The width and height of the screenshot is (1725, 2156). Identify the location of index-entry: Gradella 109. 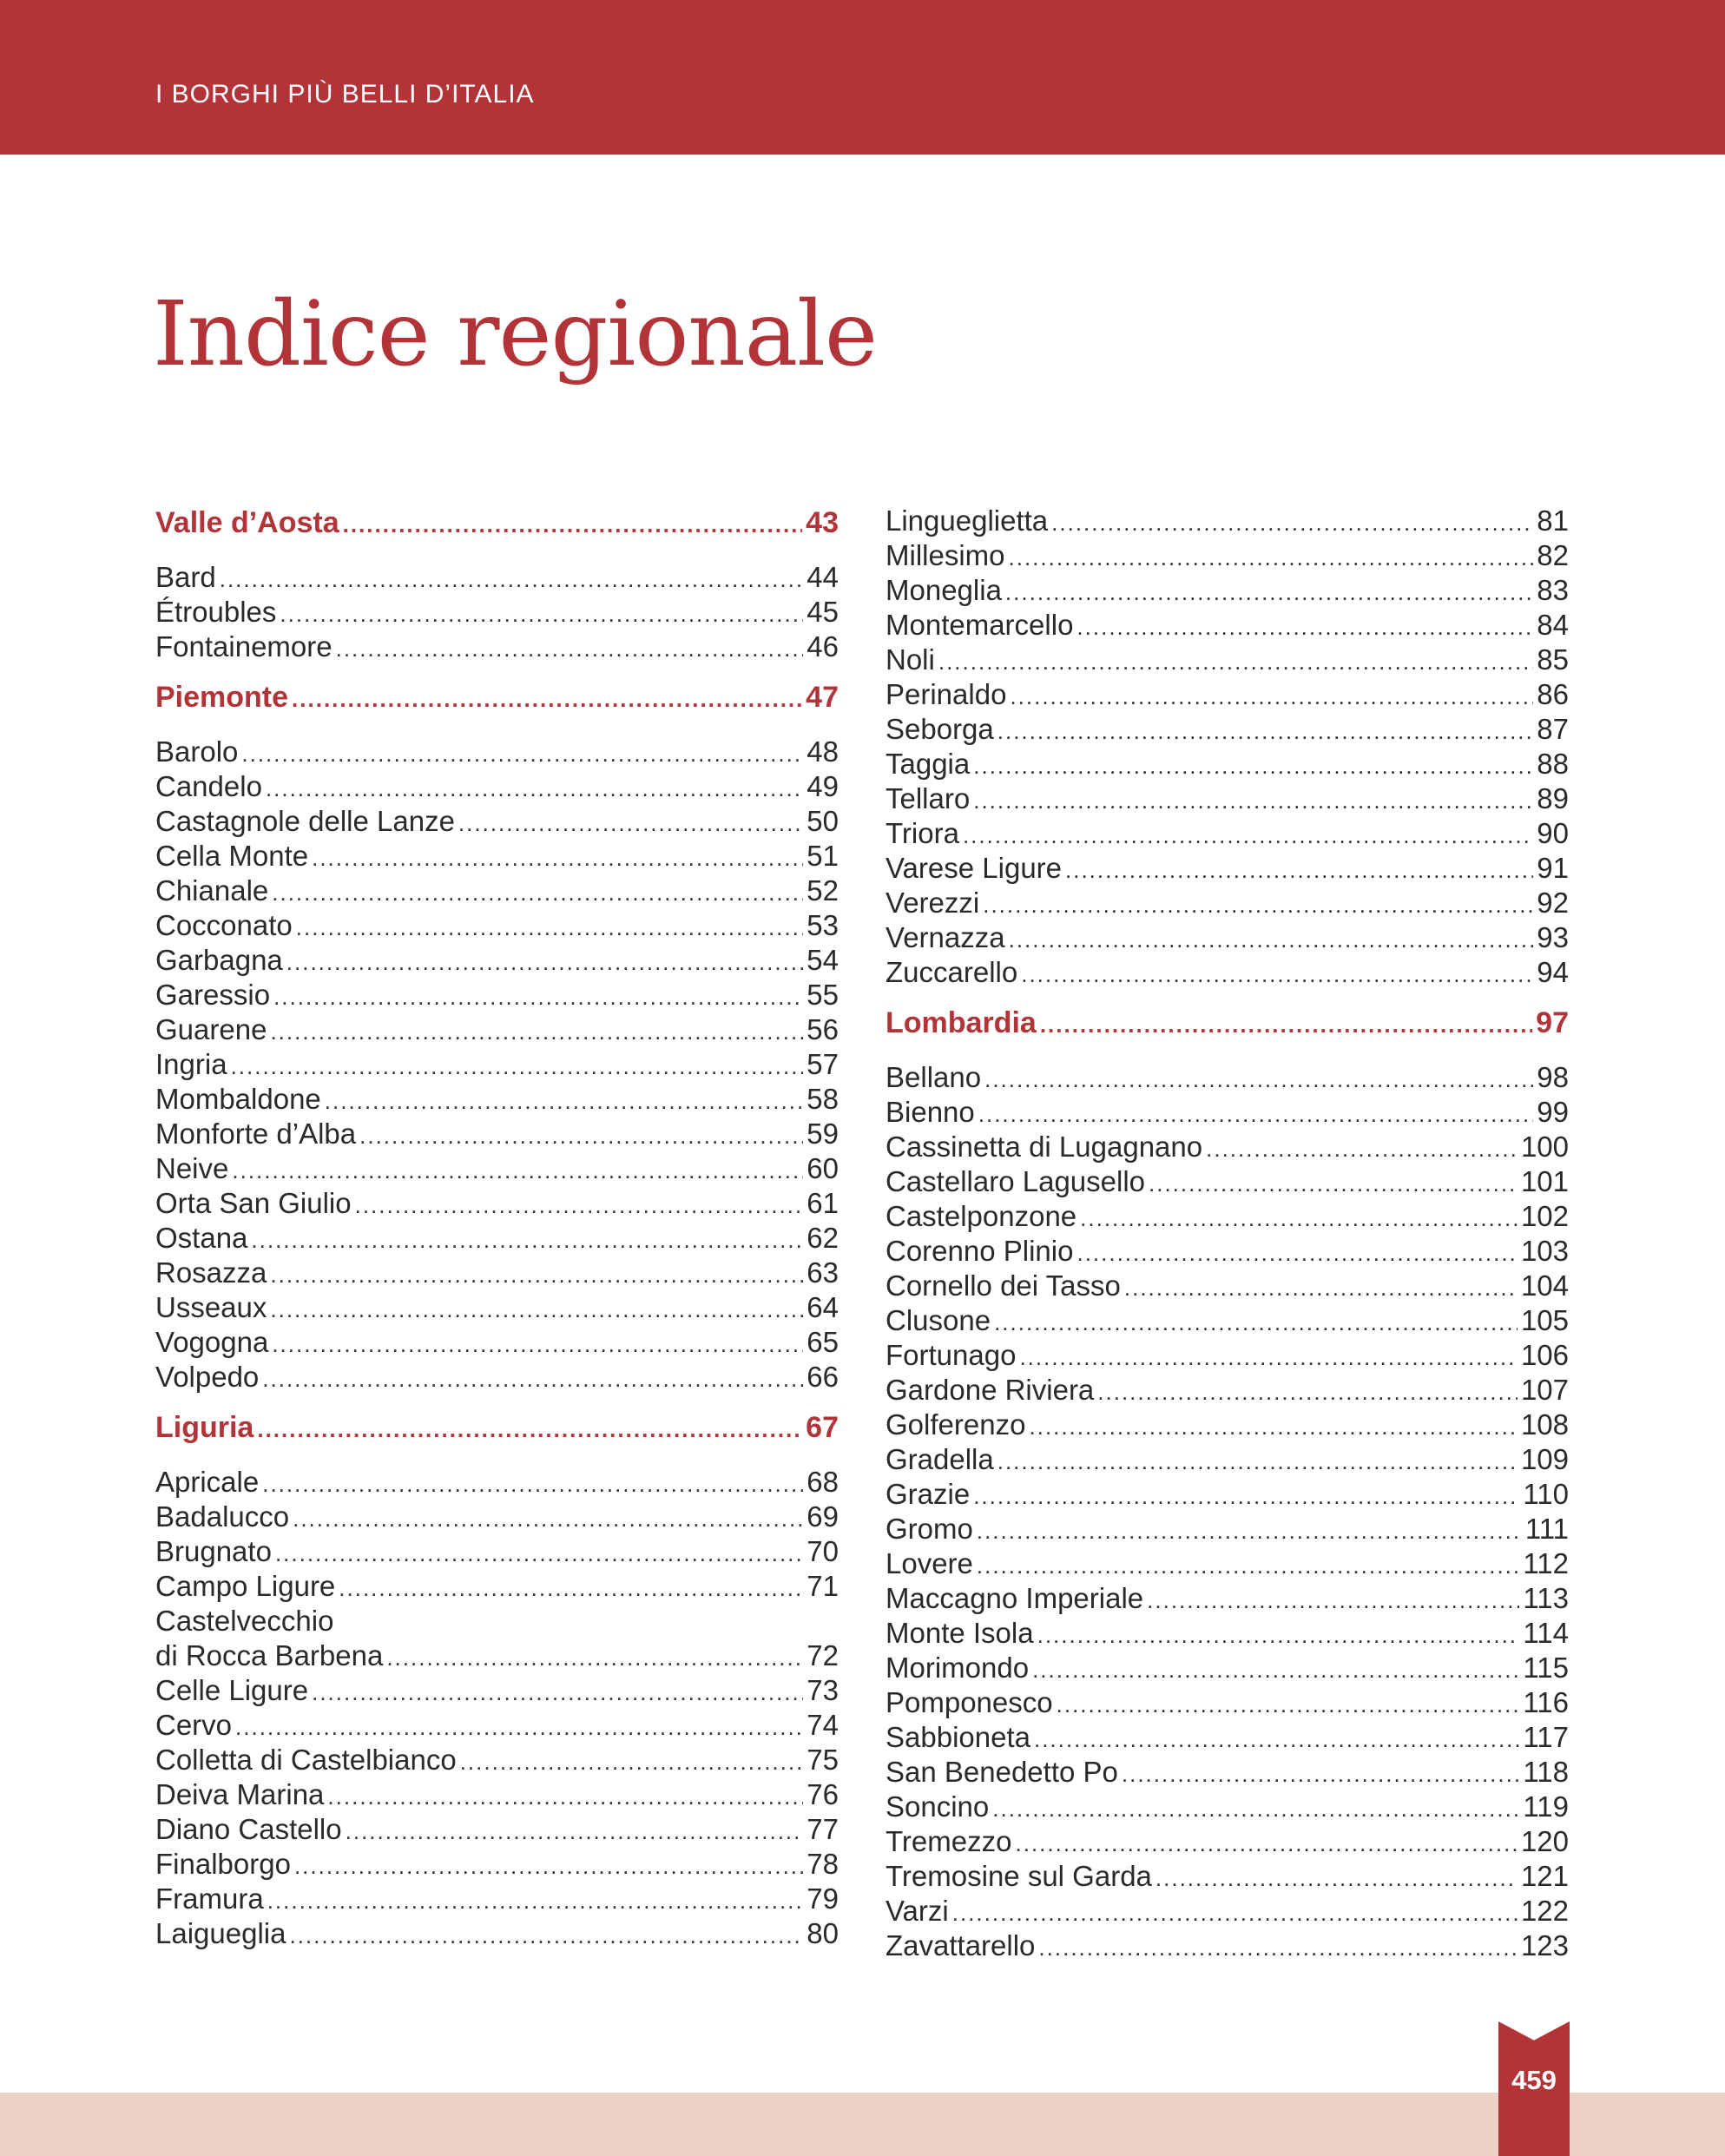
(1228, 1459).